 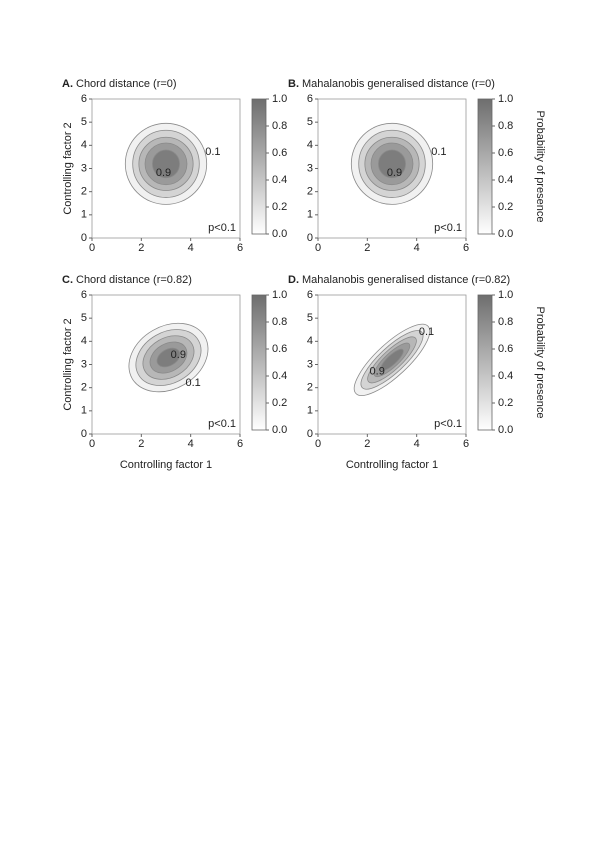 I want to click on panel-title: C. Chord distance (r=0.82), so click(x=127, y=280).